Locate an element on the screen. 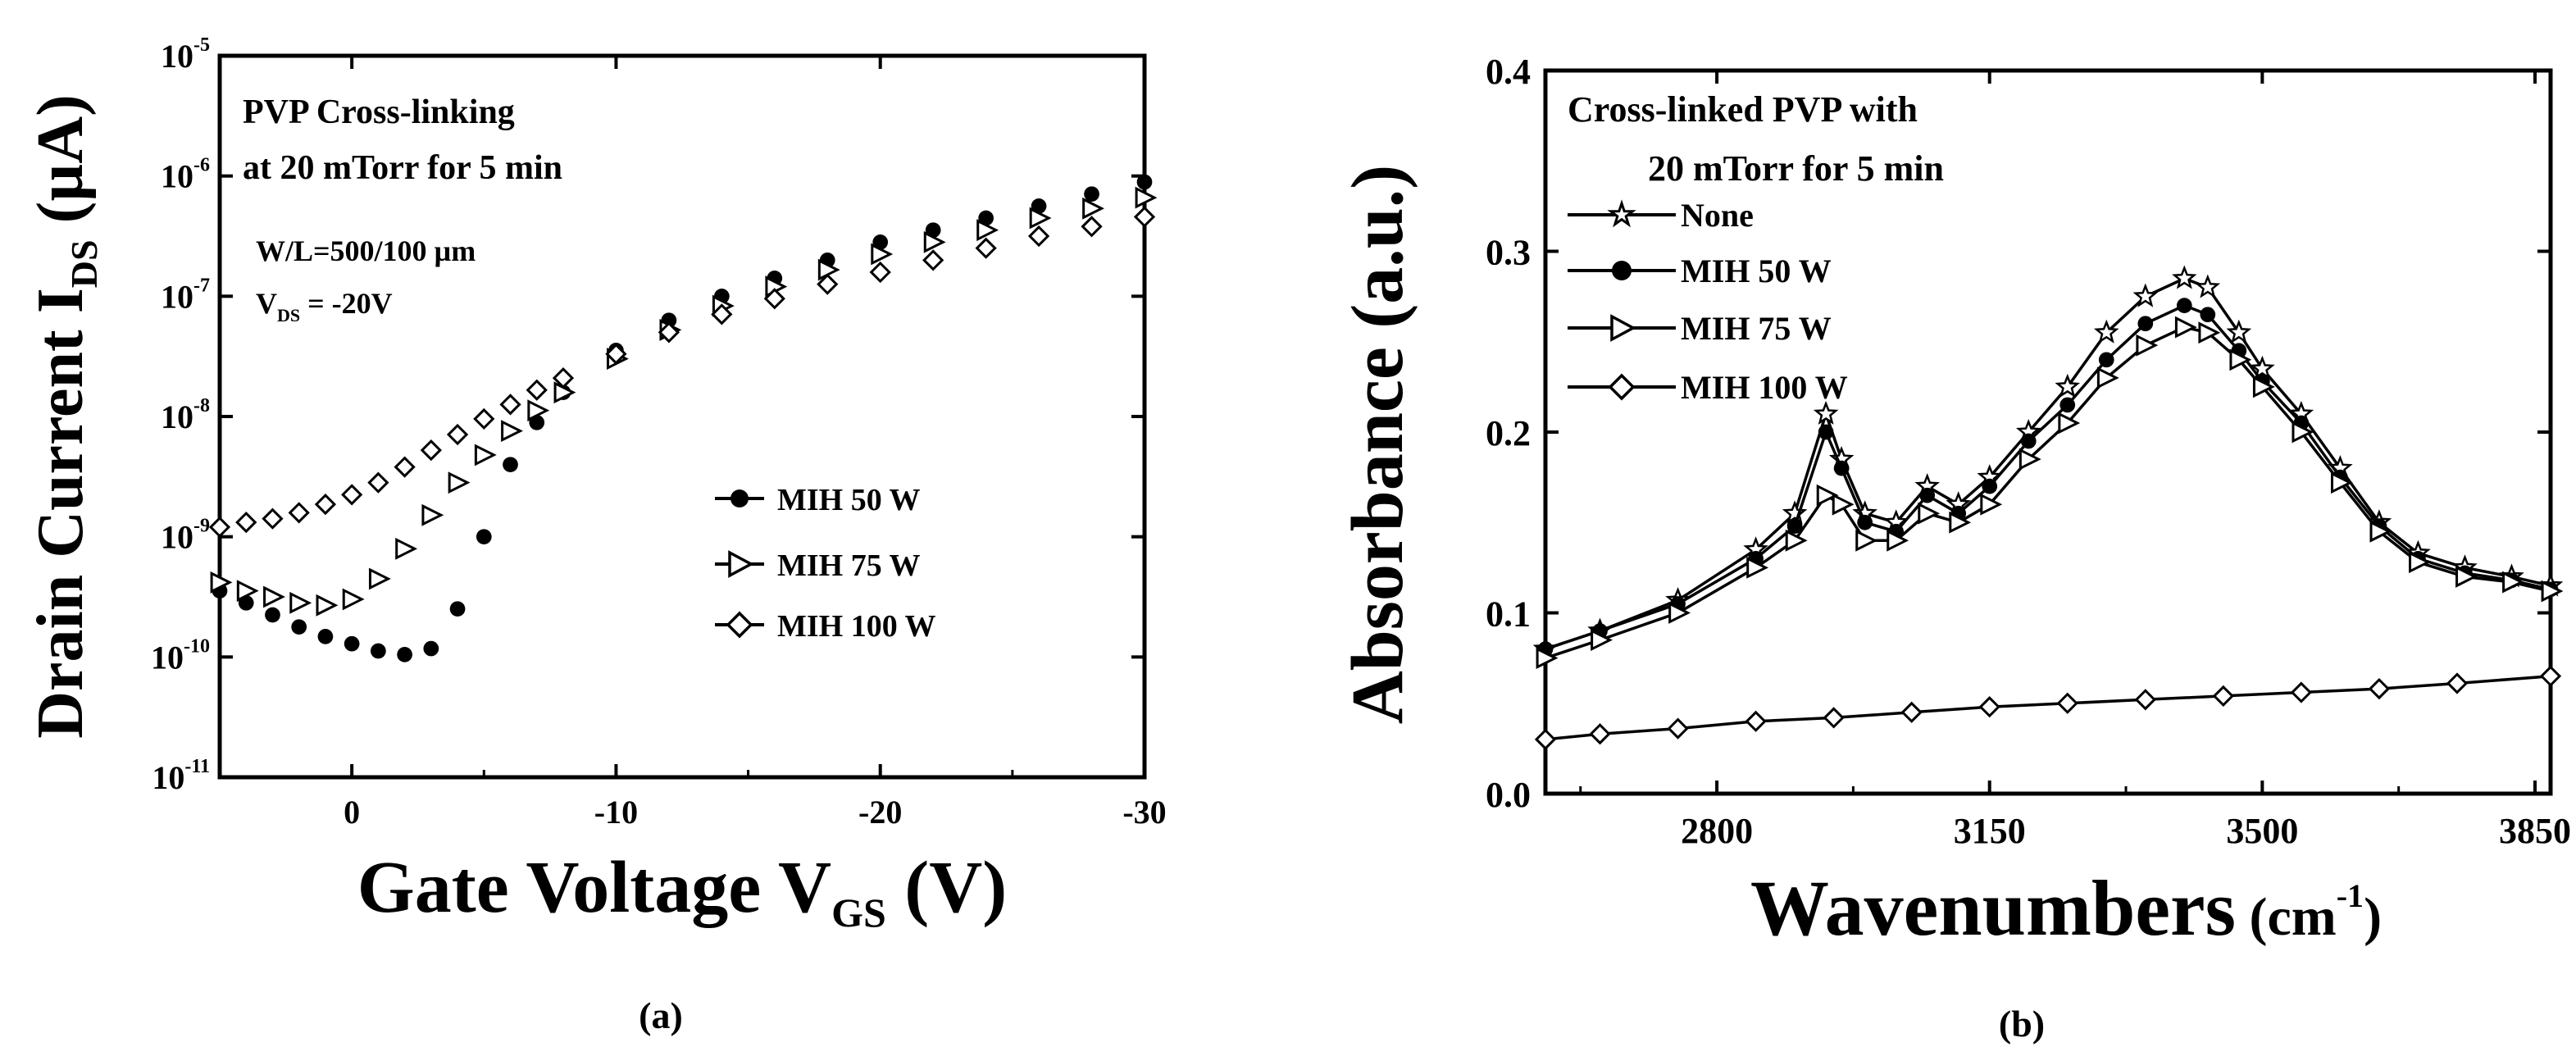 The height and width of the screenshot is (1056, 2576). legend-b-marker-none is located at coordinates (1621, 214).